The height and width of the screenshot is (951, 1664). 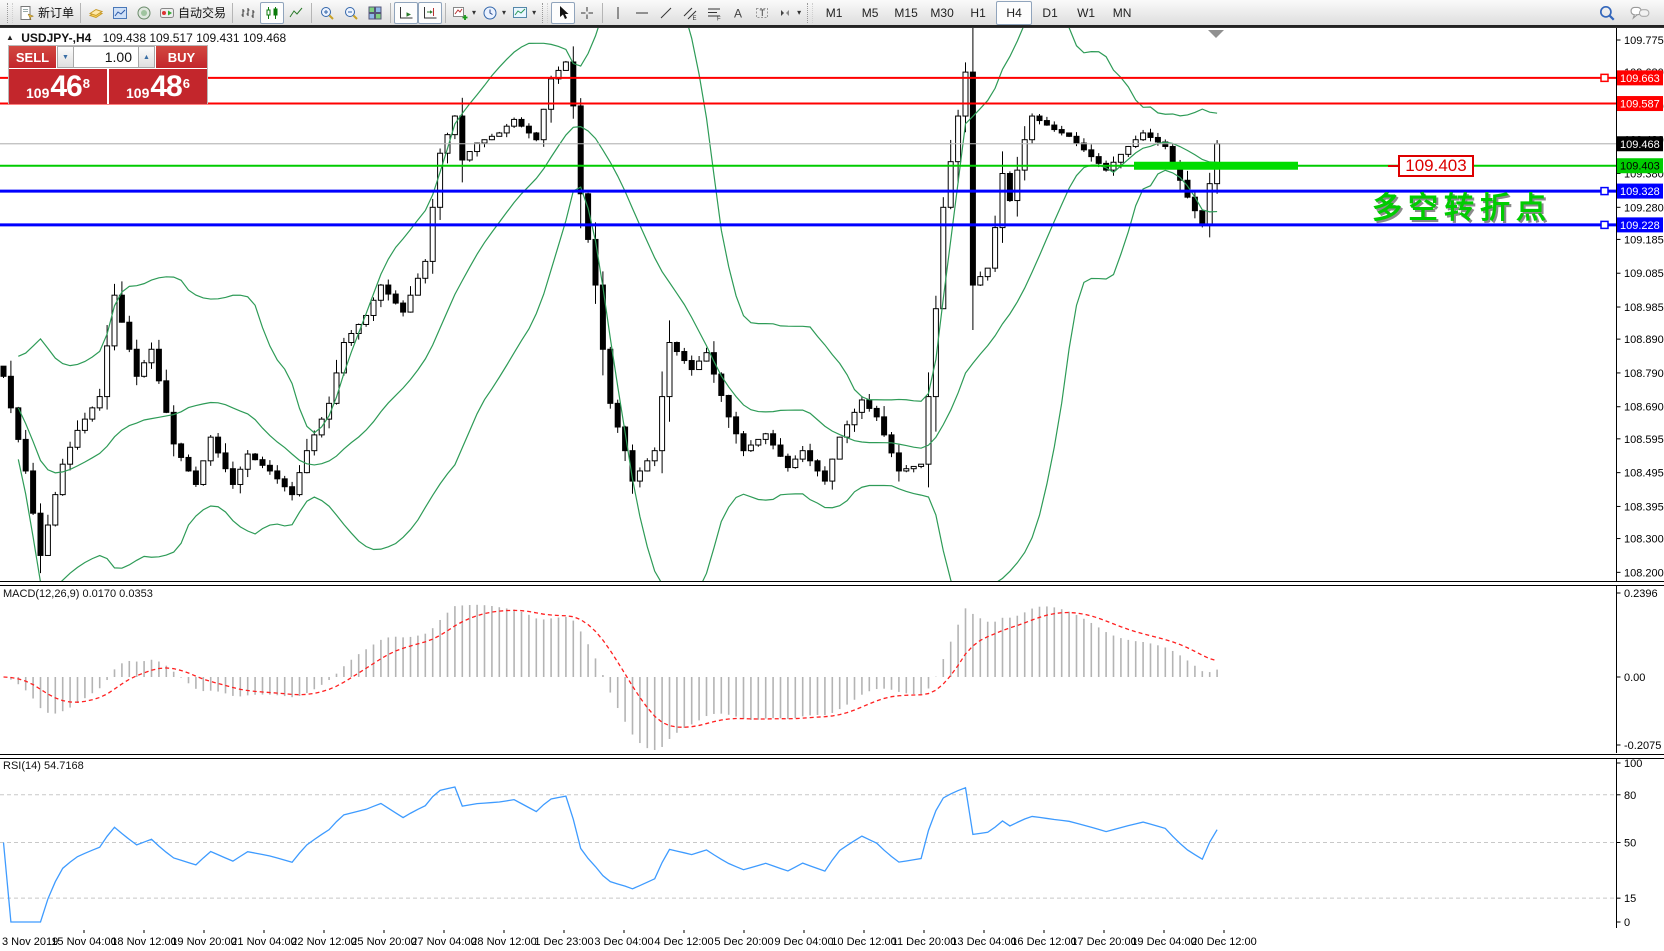 I want to click on price-tick-label: 109.185, so click(x=1644, y=240).